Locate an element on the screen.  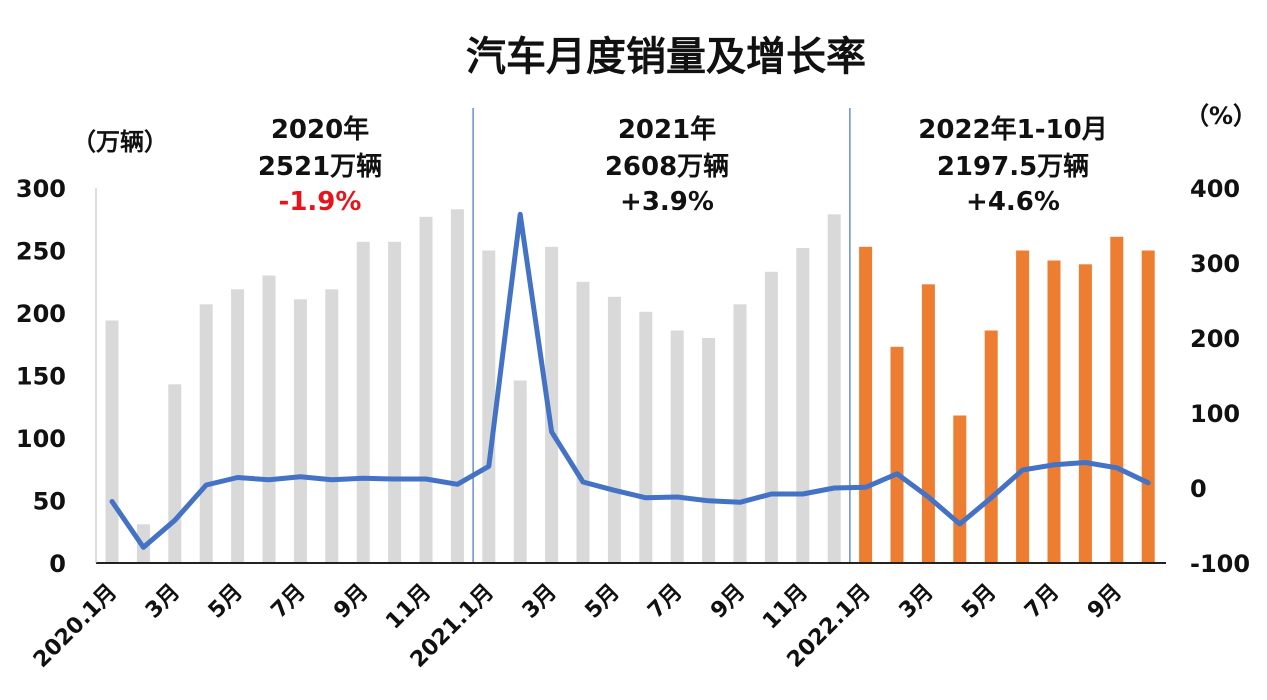
y-right-tick-label: 300 is located at coordinates (1215, 264).